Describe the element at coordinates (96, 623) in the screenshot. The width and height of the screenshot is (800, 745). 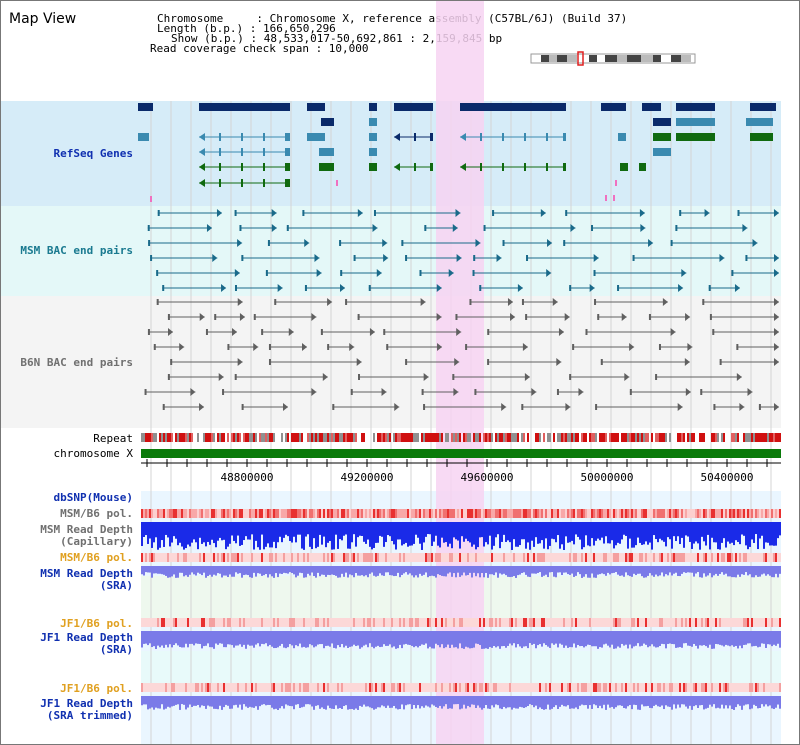
I see `track-label-jf1-b6-pol-1: JF1/B6 pol.` at that location.